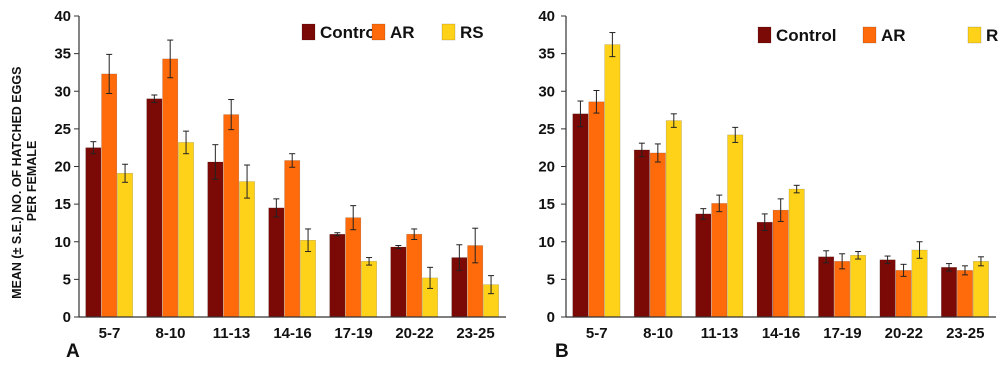 This screenshot has height=369, width=998. Describe the element at coordinates (562, 351) in the screenshot. I see `panel-label: B` at that location.